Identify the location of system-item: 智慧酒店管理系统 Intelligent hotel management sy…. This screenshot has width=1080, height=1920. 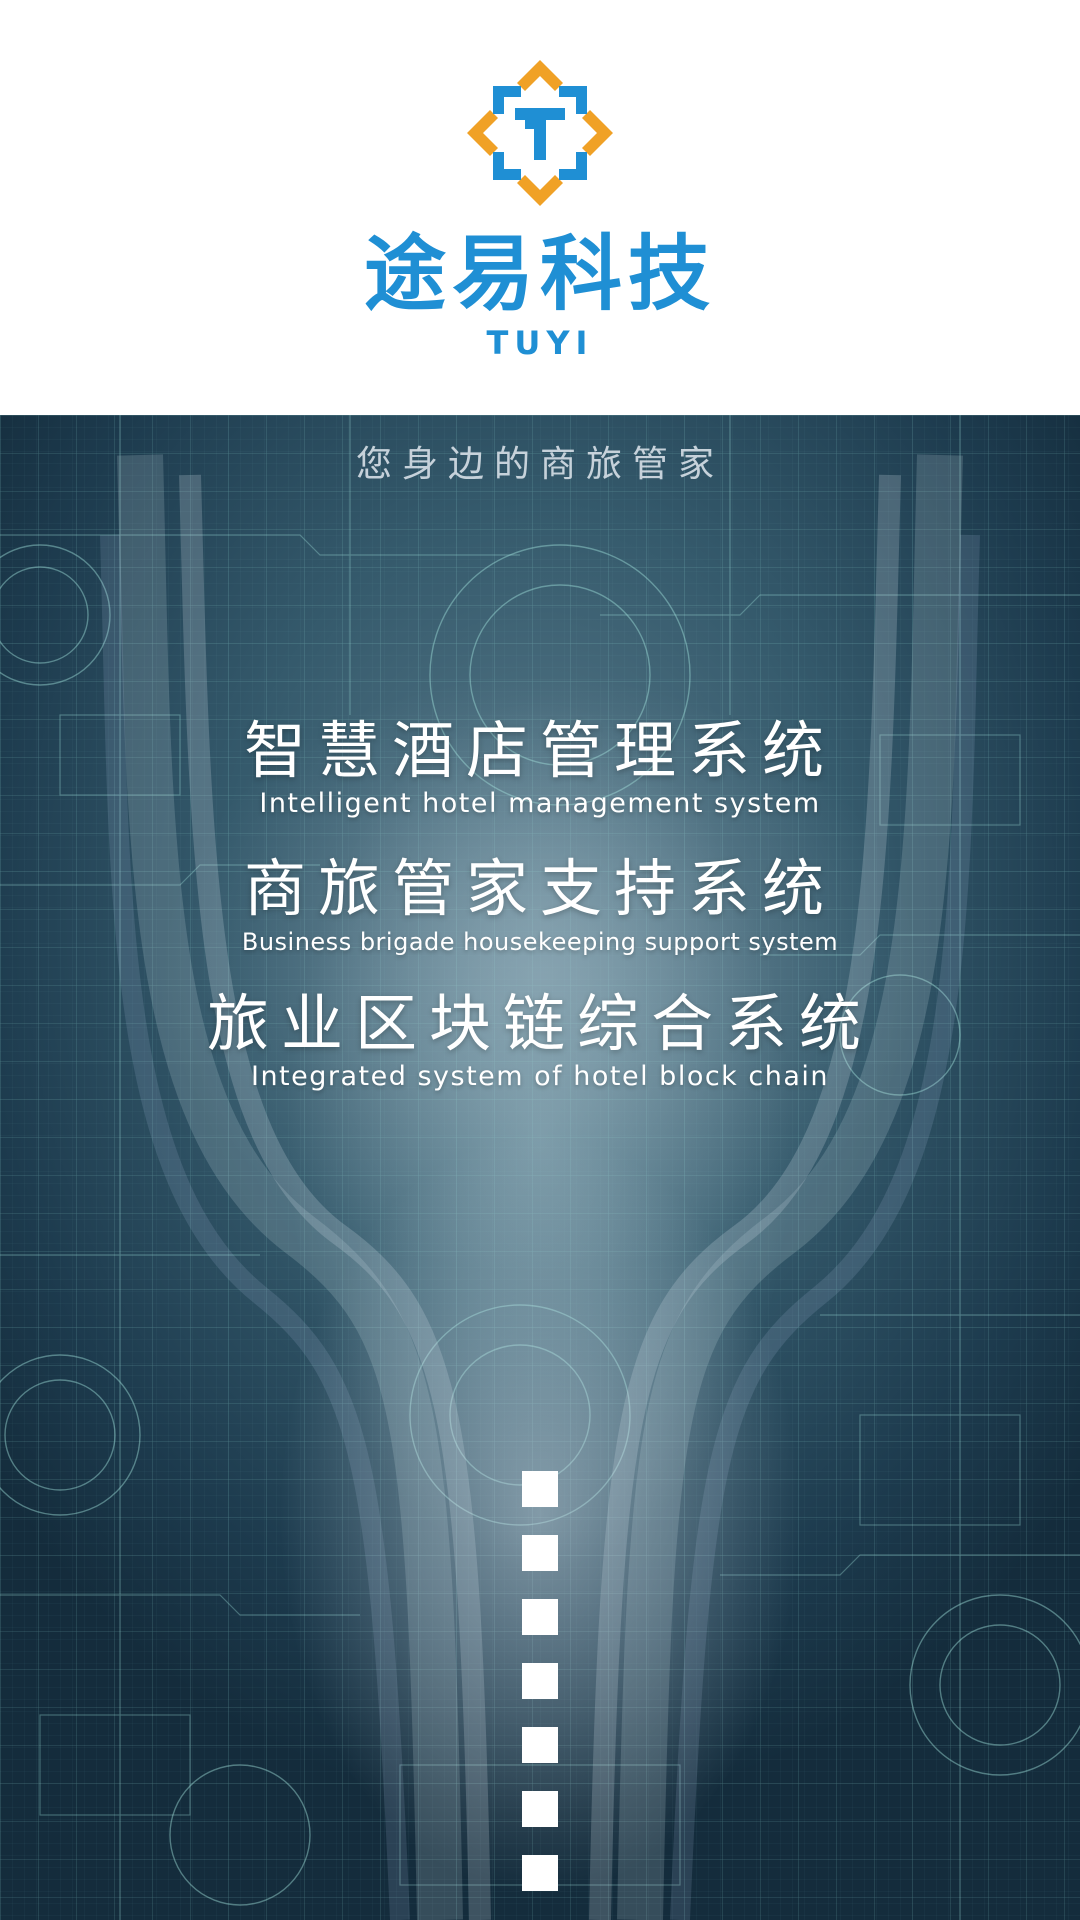
(540, 768).